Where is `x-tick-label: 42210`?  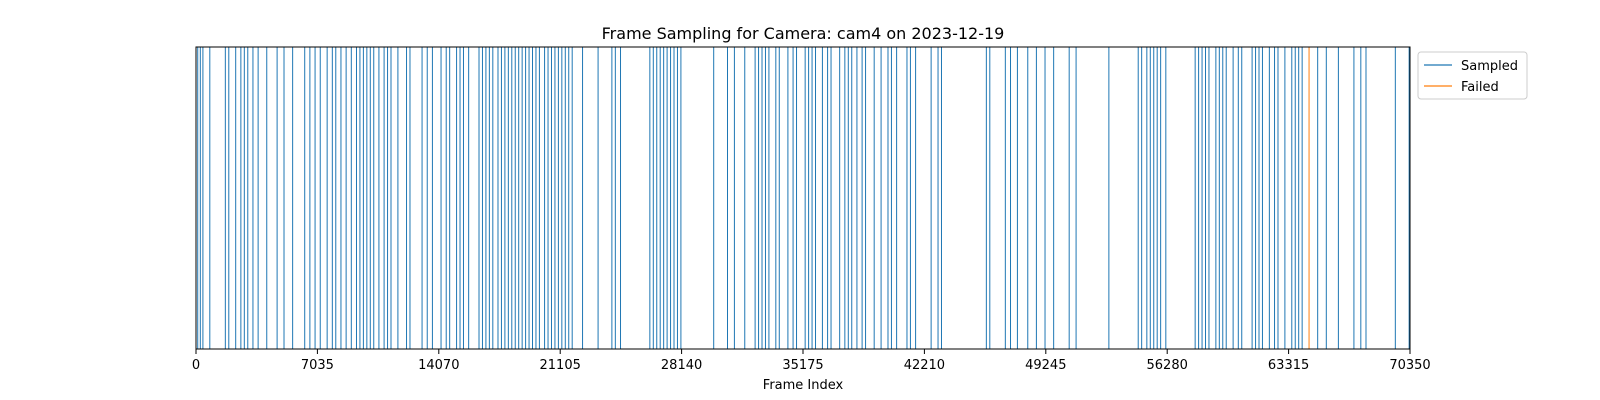 x-tick-label: 42210 is located at coordinates (924, 365).